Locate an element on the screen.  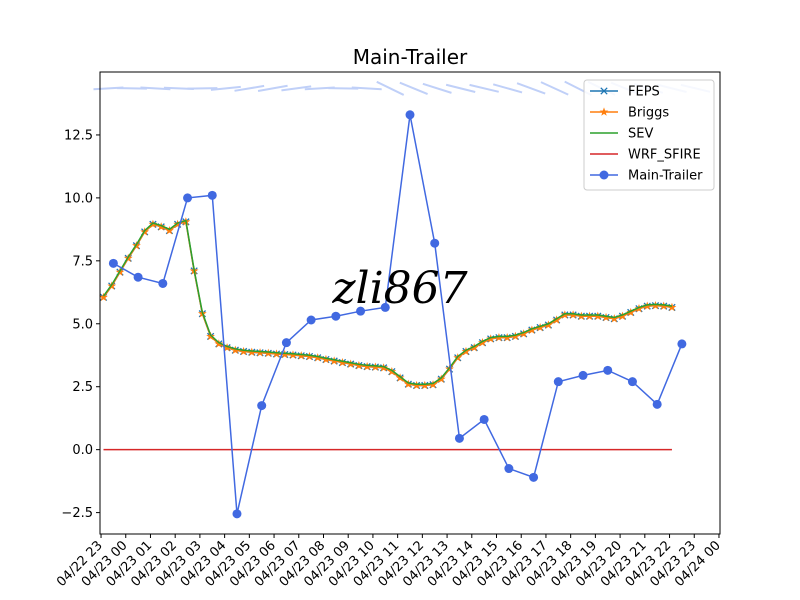
chart-title: Main-Trailer is located at coordinates (410, 57).